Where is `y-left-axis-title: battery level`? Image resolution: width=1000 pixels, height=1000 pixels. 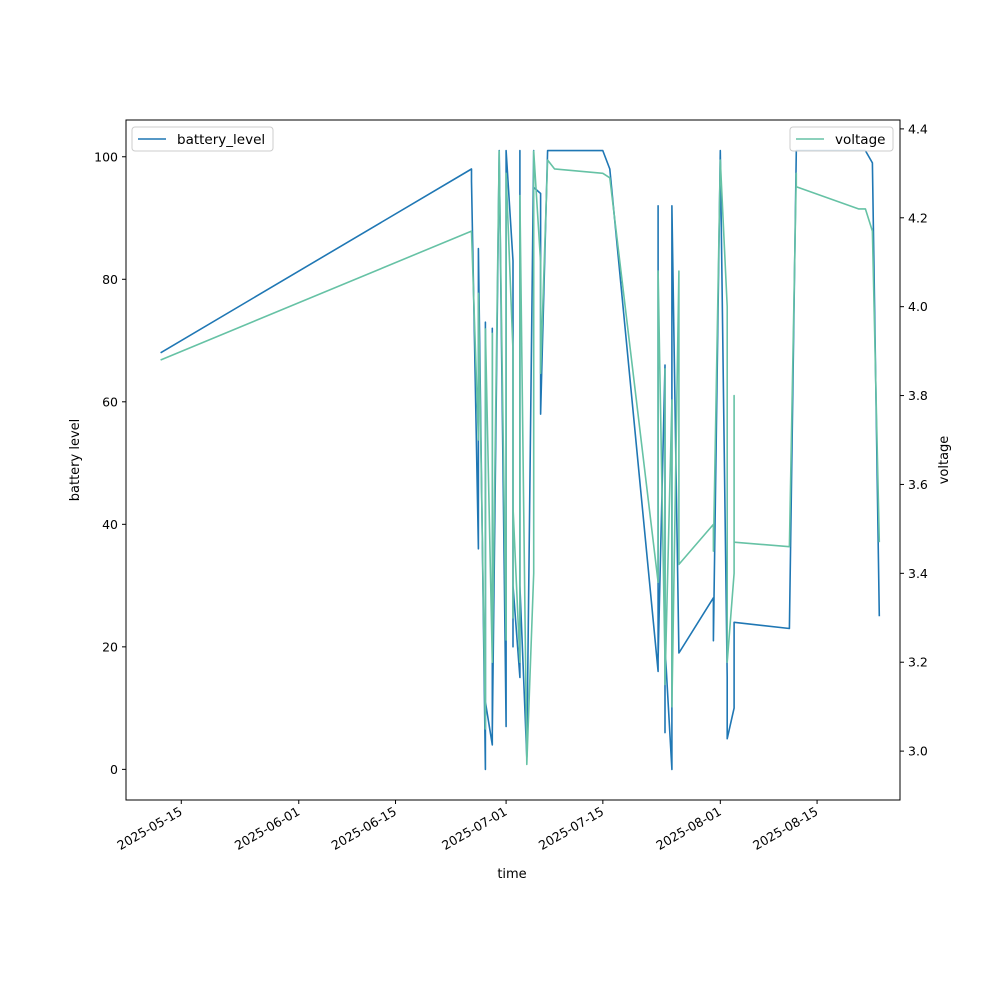 y-left-axis-title: battery level is located at coordinates (75, 460).